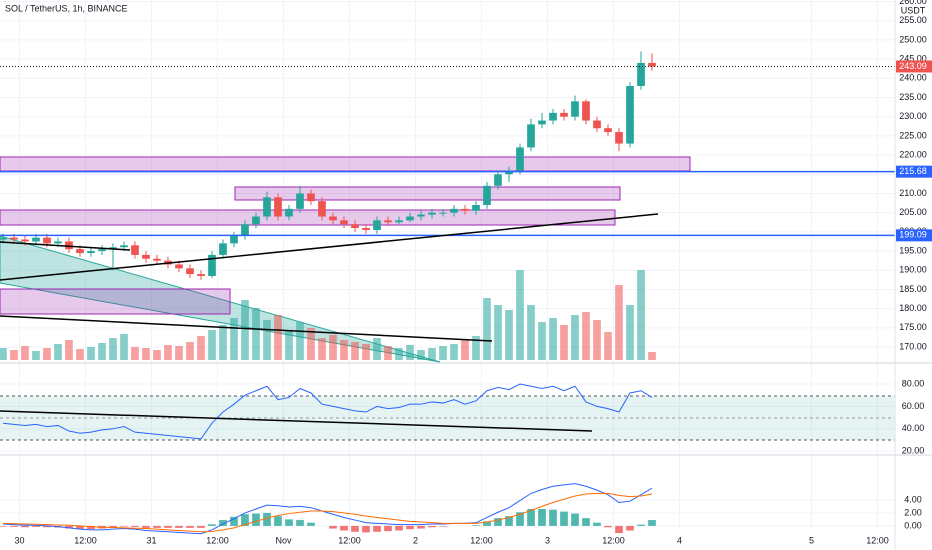 The width and height of the screenshot is (932, 550). I want to click on zone, so click(427, 193).